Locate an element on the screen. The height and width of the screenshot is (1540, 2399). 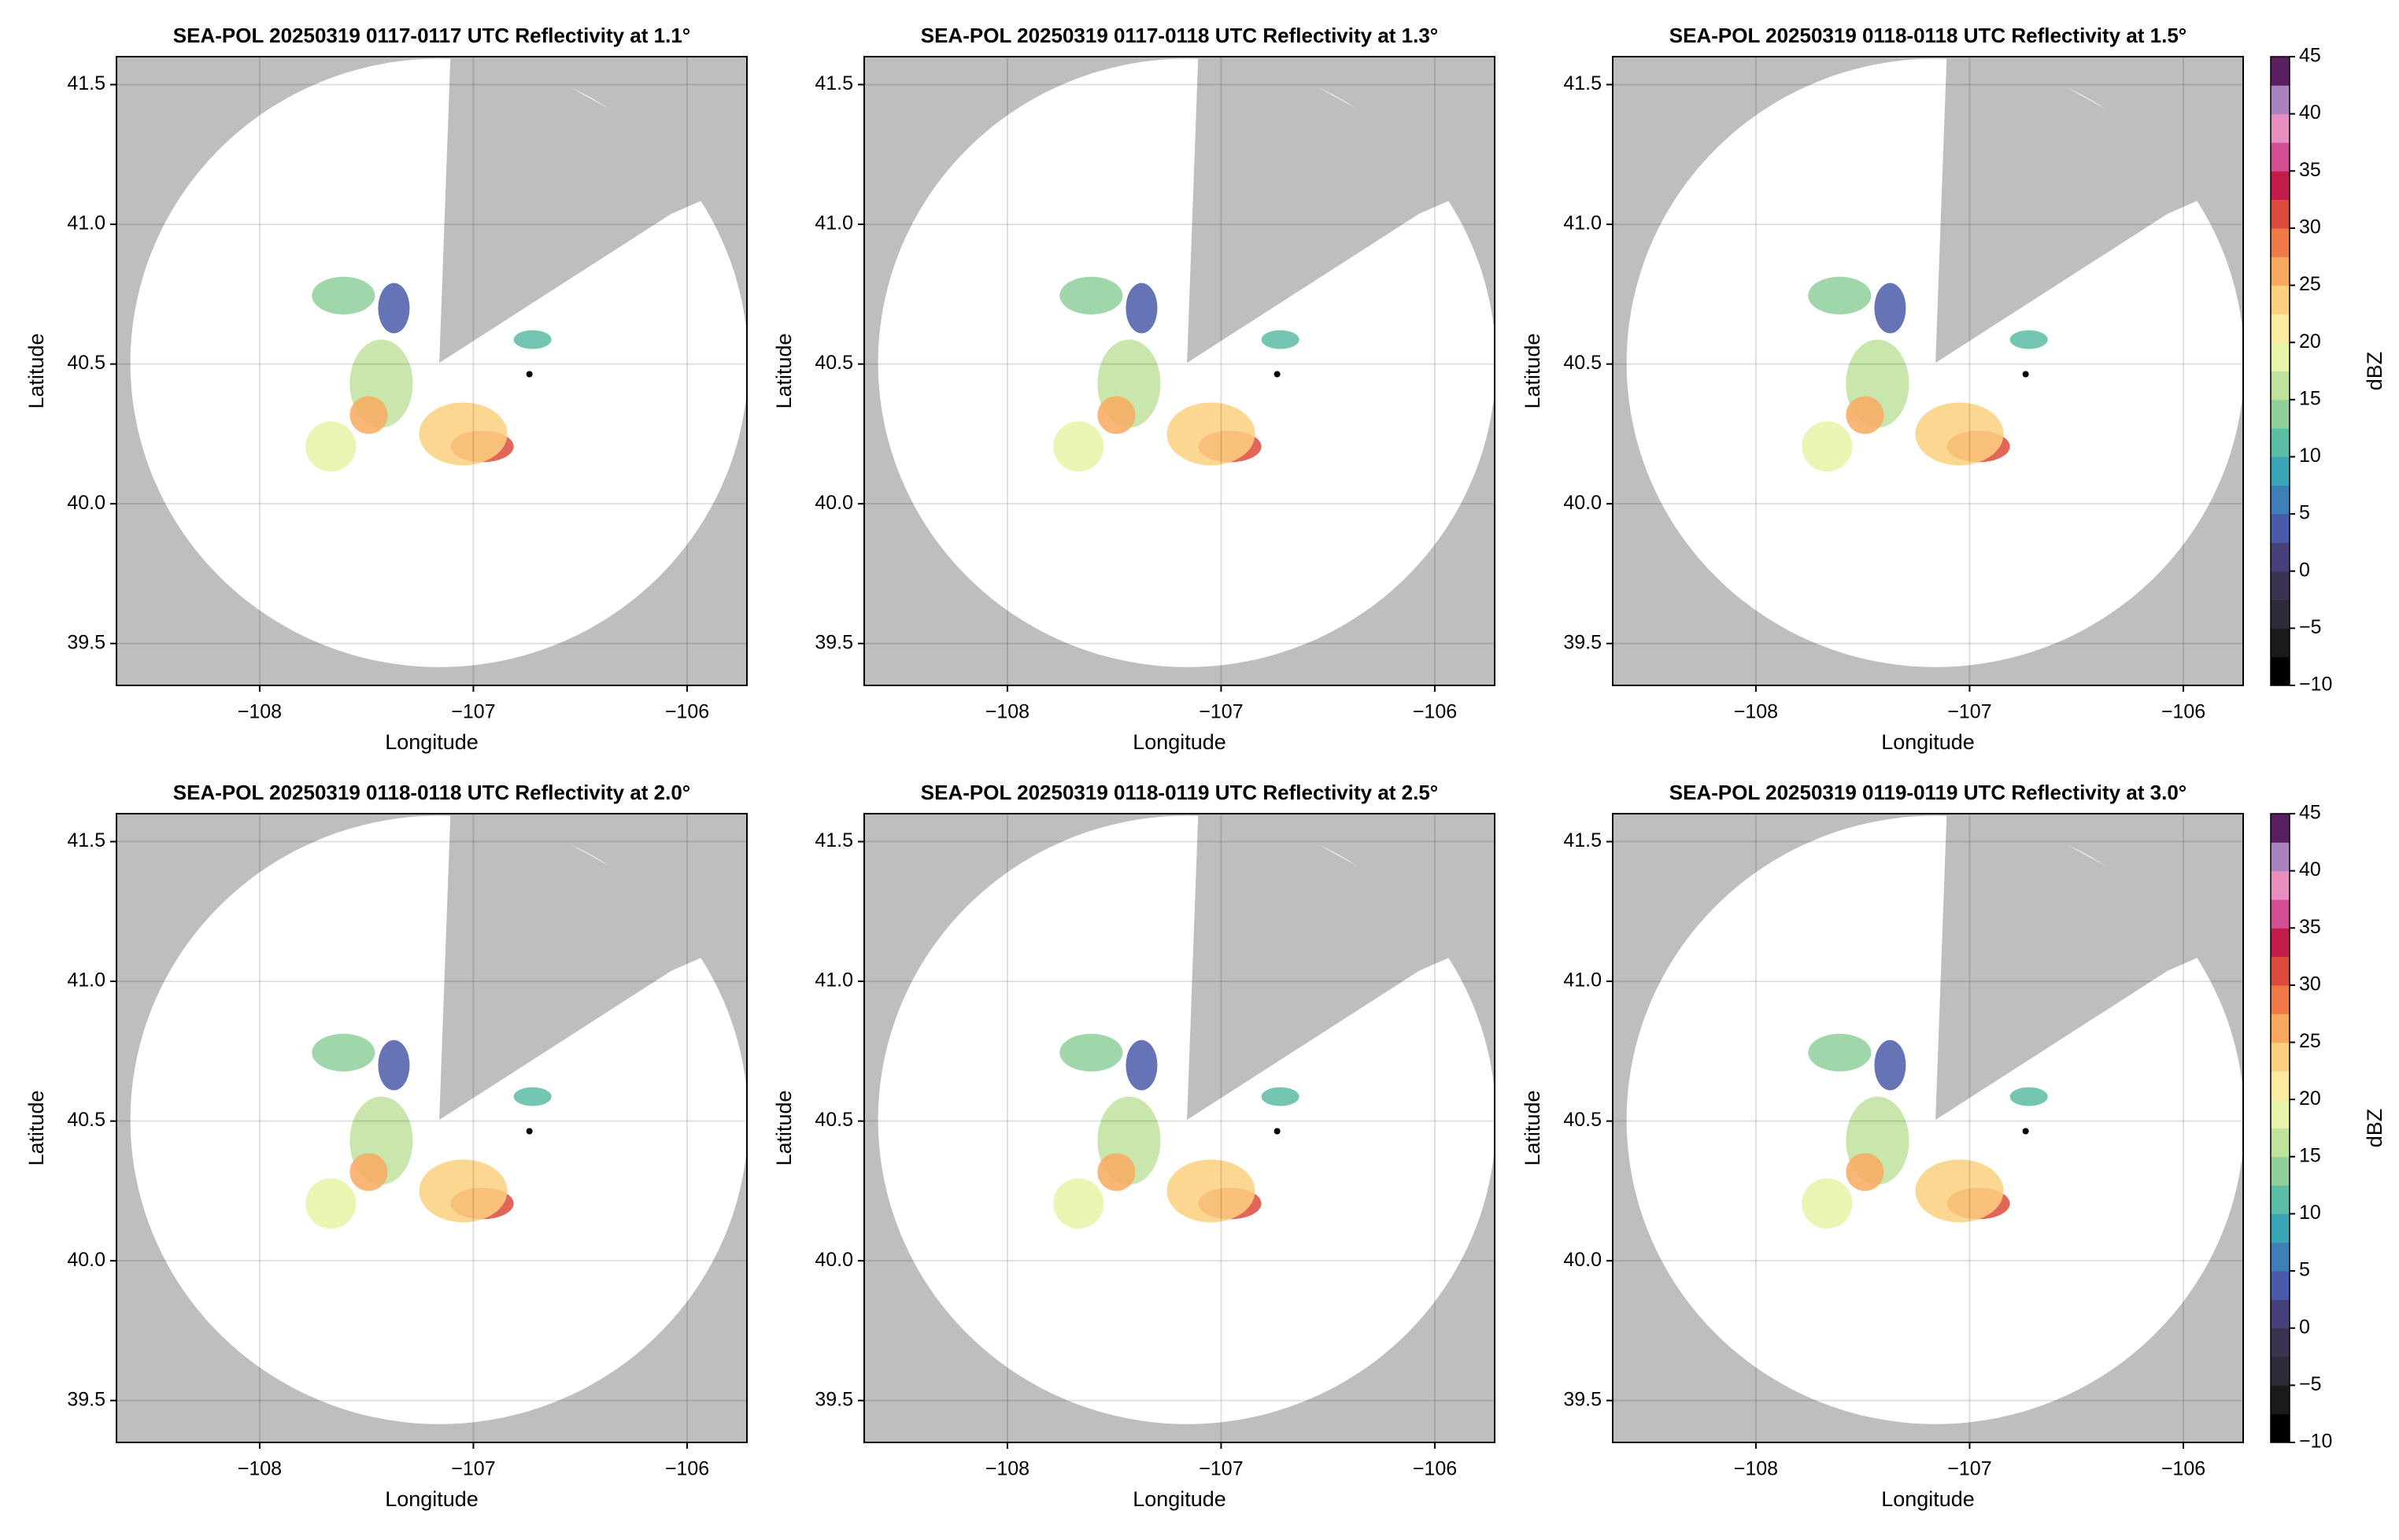
colorbar: −10 −5 0 5 10 15 20 25 30 35 40 45 dBZ is located at coordinates (2328, 1127).